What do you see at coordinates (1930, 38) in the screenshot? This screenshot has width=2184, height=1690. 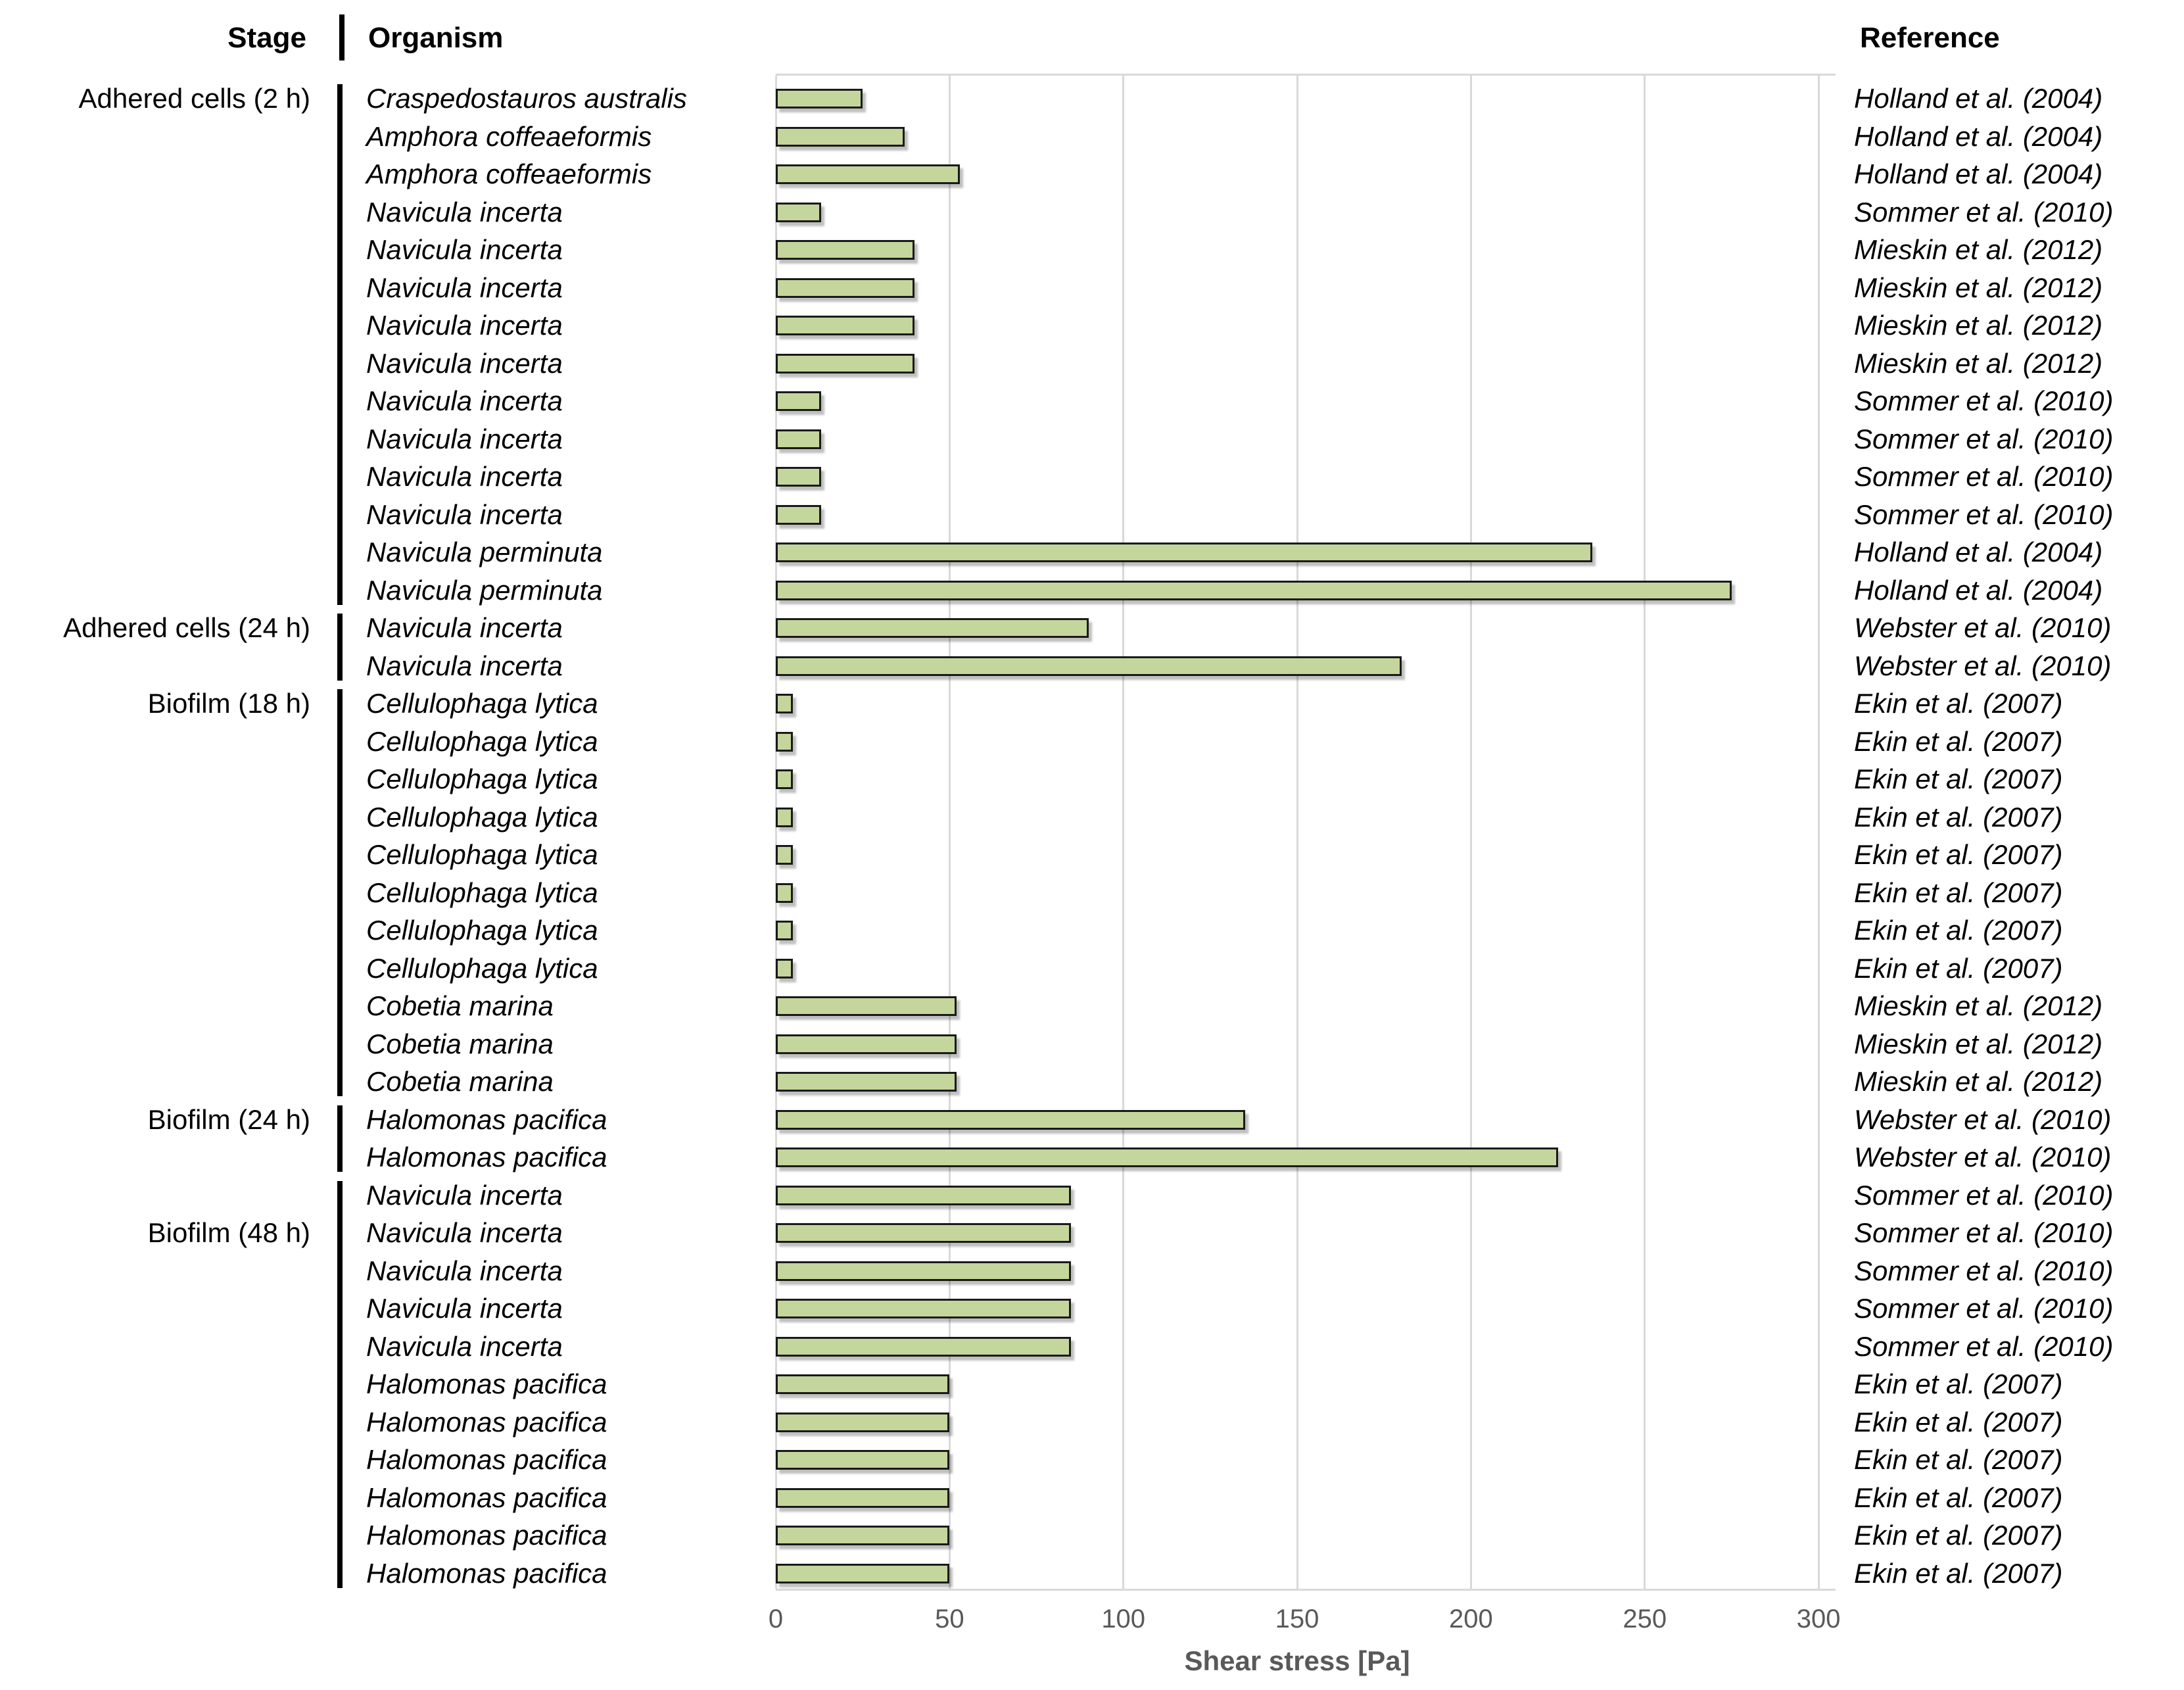 I see `column-header-reference: Reference` at bounding box center [1930, 38].